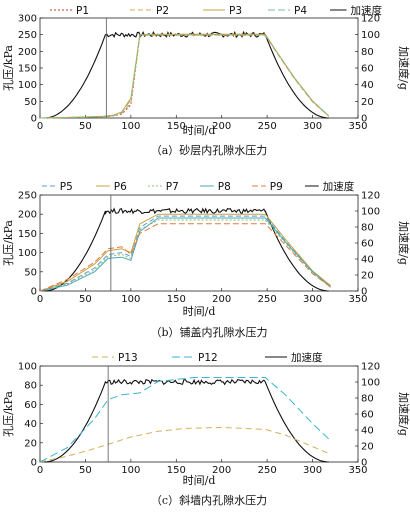 The image size is (410, 520). Describe the element at coordinates (367, 260) in the screenshot. I see `y2-tick-label: 40` at that location.